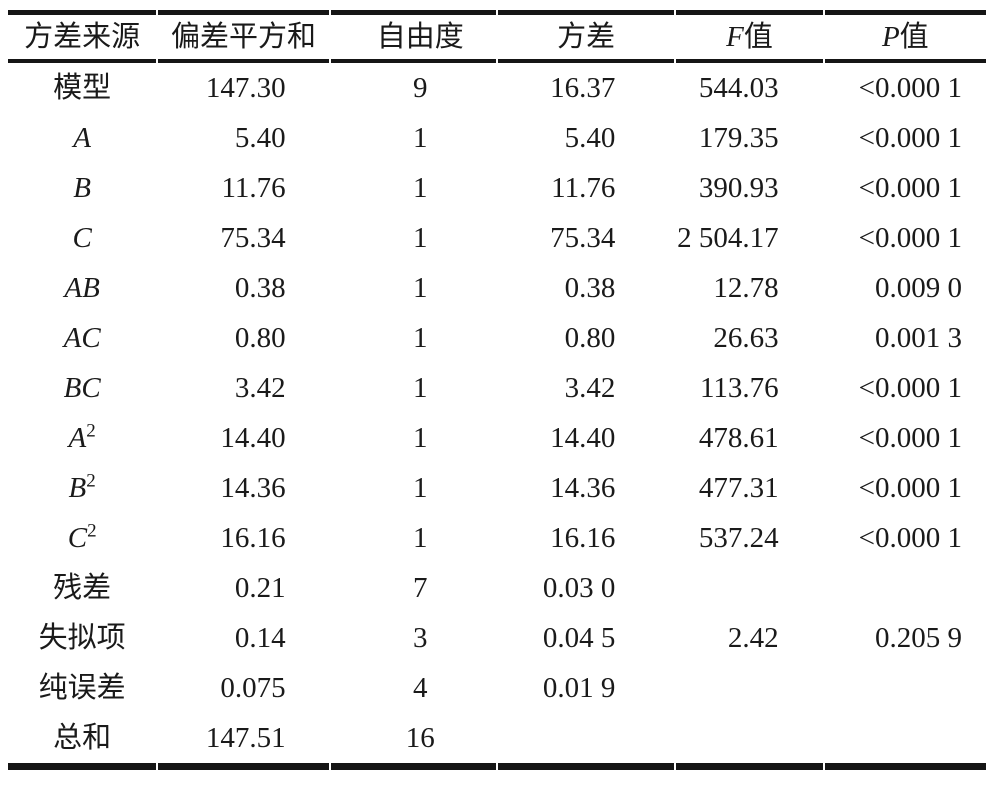 This screenshot has width=996, height=790. I want to click on header-source: 方差来源, so click(82, 36).